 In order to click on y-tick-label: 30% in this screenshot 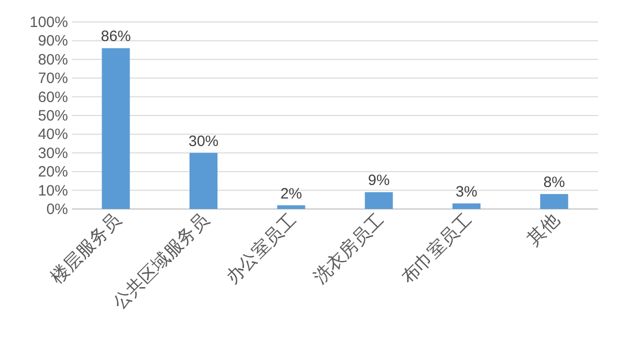, I will do `click(53, 153)`.